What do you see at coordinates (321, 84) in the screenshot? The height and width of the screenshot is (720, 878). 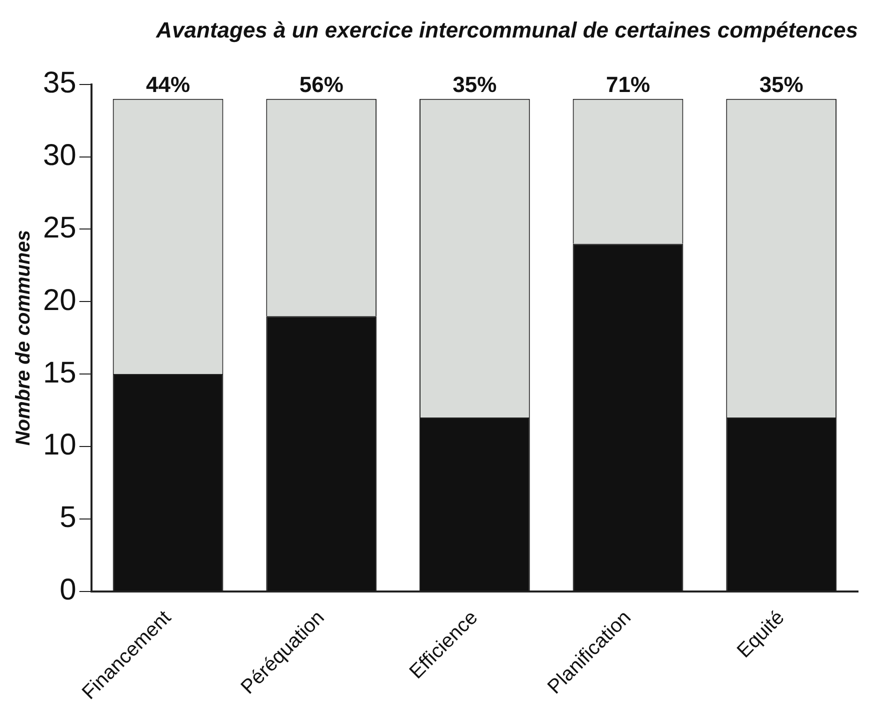 I see `annotation: 56%` at bounding box center [321, 84].